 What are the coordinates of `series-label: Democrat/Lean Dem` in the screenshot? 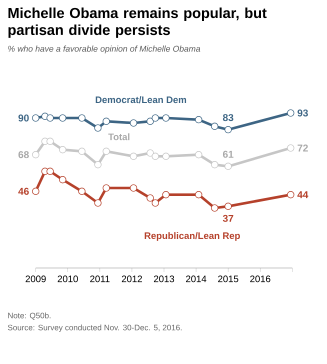 It's located at (141, 100).